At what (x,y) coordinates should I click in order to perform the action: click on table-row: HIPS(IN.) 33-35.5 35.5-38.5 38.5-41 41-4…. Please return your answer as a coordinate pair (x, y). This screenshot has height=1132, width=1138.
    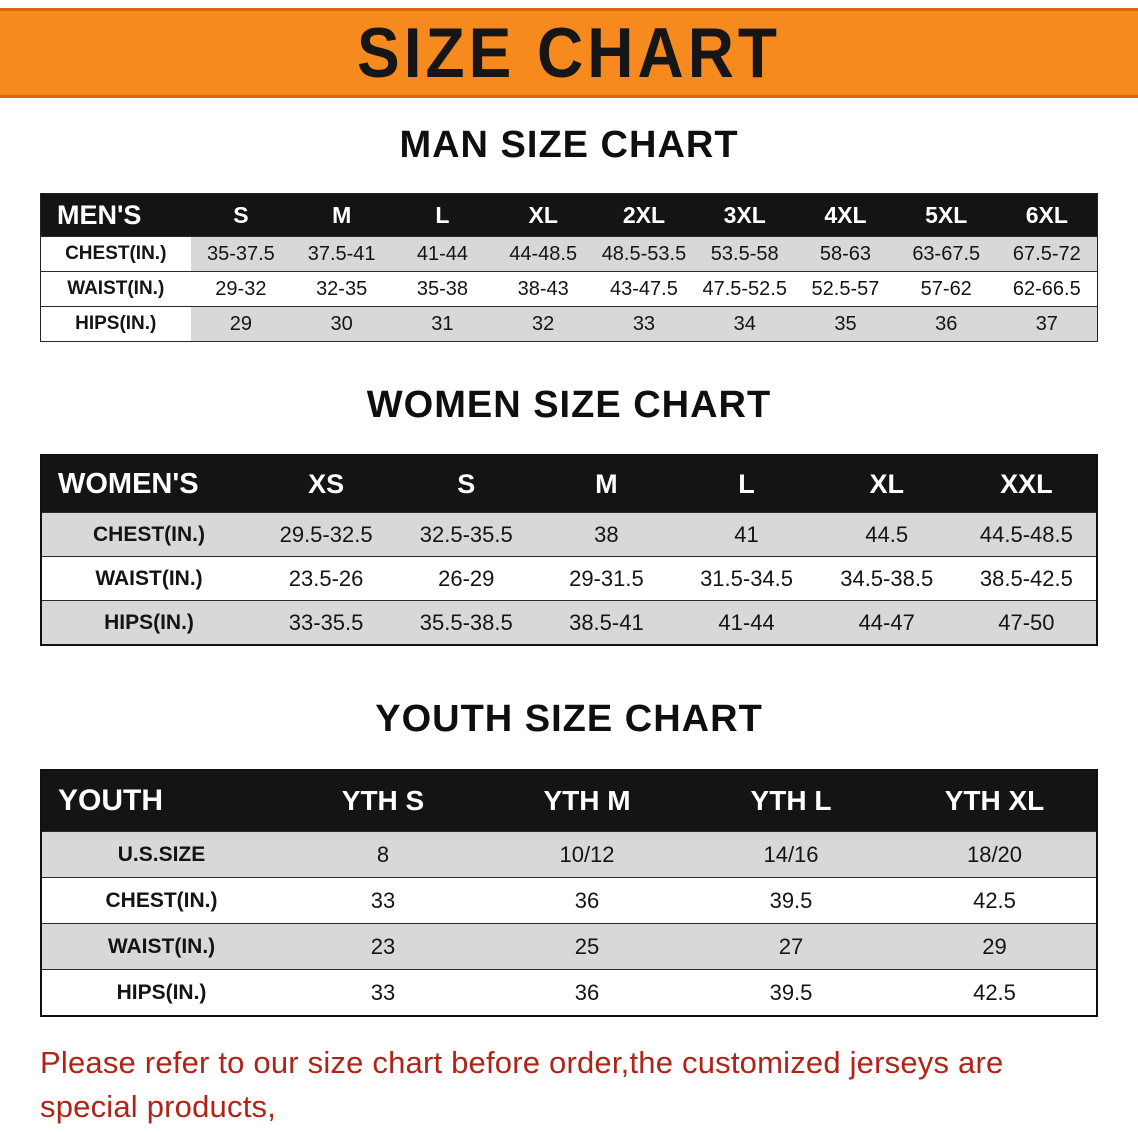
    Looking at the image, I should click on (569, 623).